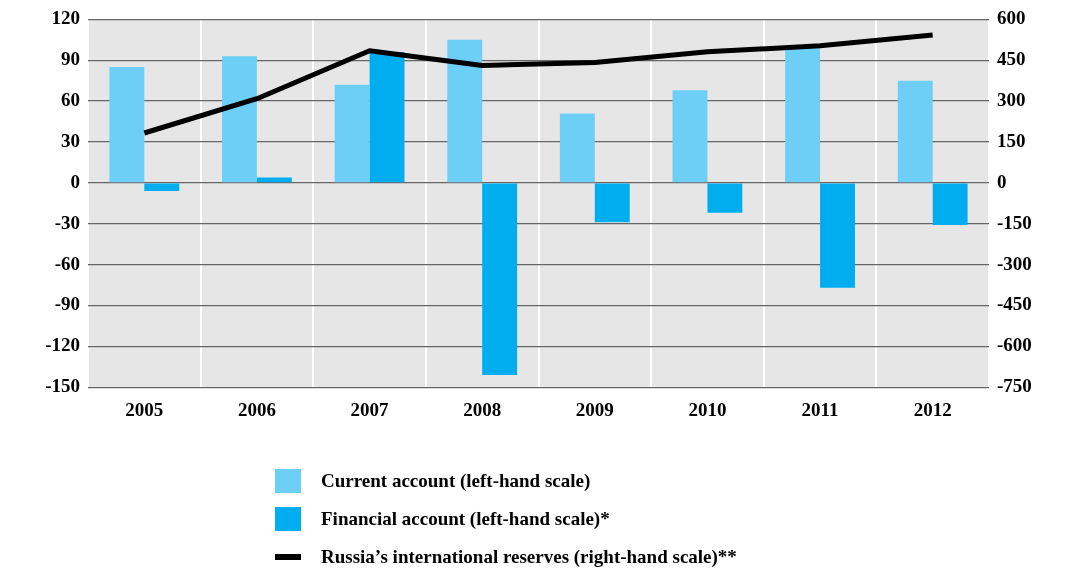 The image size is (1077, 570). Describe the element at coordinates (1014, 345) in the screenshot. I see `y2-tick-label: -600` at that location.